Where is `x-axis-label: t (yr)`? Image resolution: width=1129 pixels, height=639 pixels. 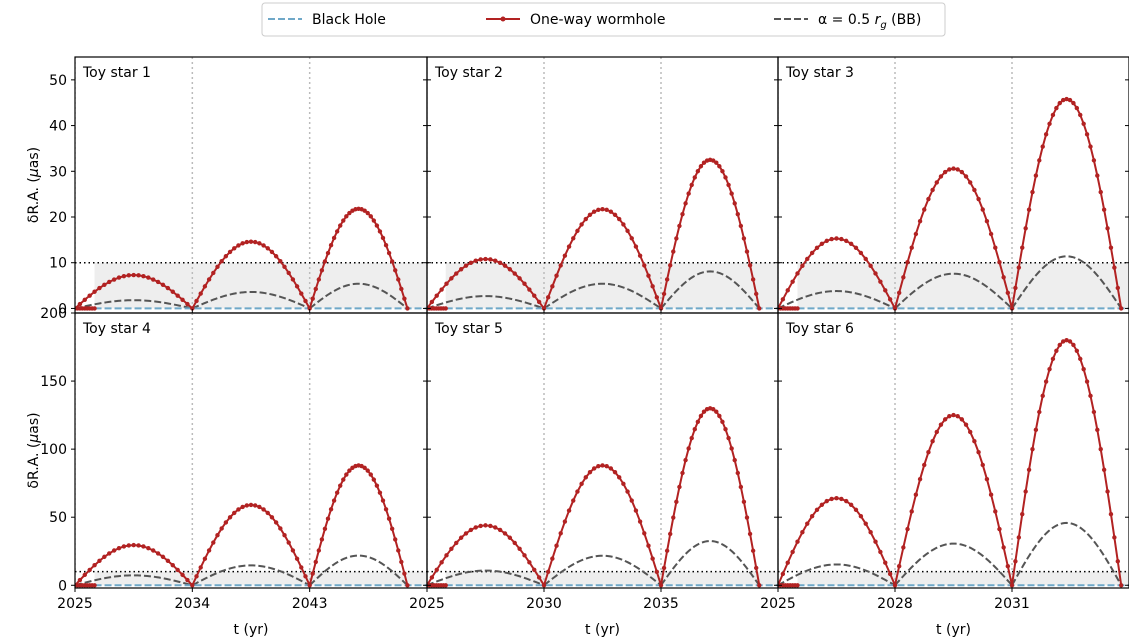 x-axis-label: t (yr) is located at coordinates (251, 630).